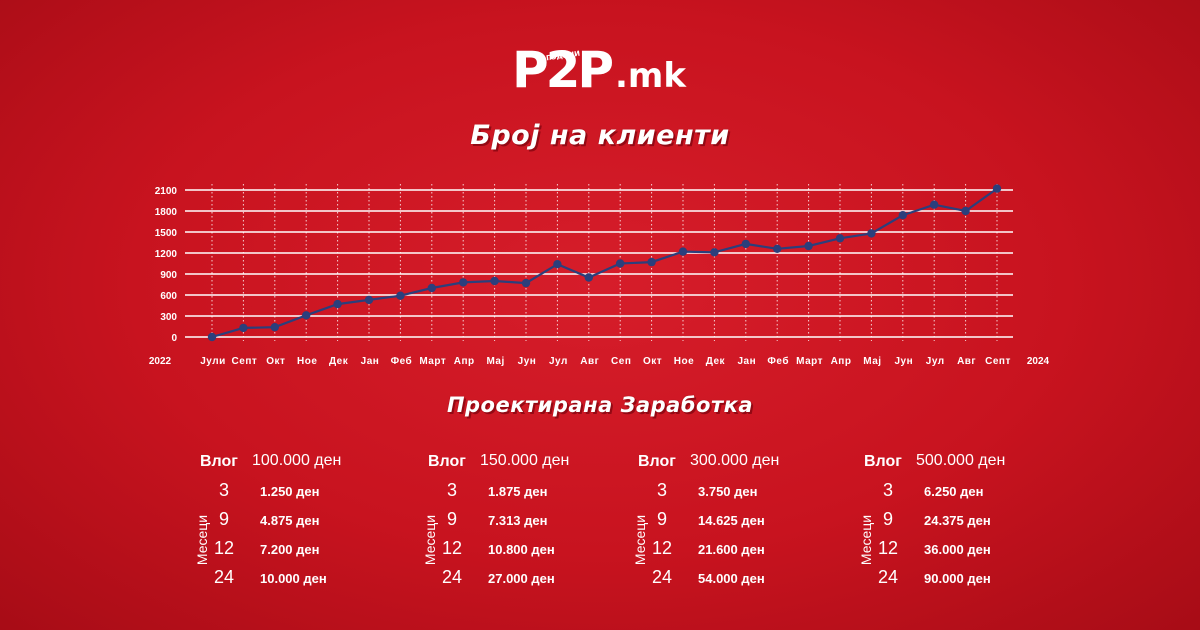 The height and width of the screenshot is (630, 1200). I want to click on earning-value: 21.600 ден, so click(731, 549).